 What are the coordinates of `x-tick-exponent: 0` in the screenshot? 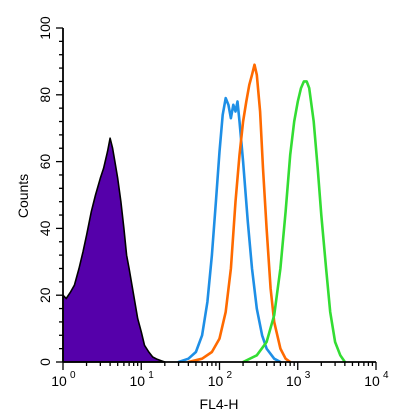 It's located at (73, 375).